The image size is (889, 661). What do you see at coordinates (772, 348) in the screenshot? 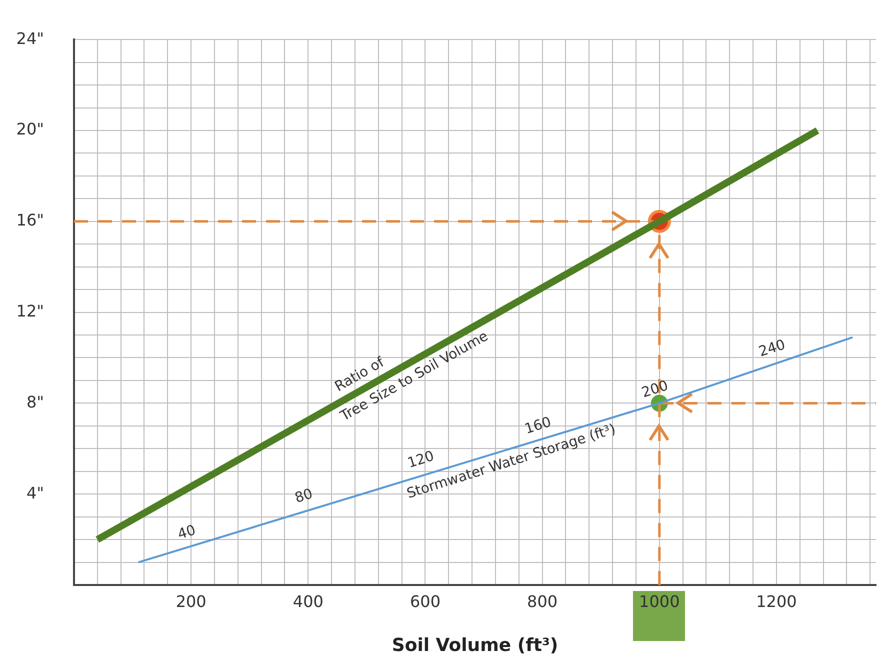
I see `annotation: 240` at bounding box center [772, 348].